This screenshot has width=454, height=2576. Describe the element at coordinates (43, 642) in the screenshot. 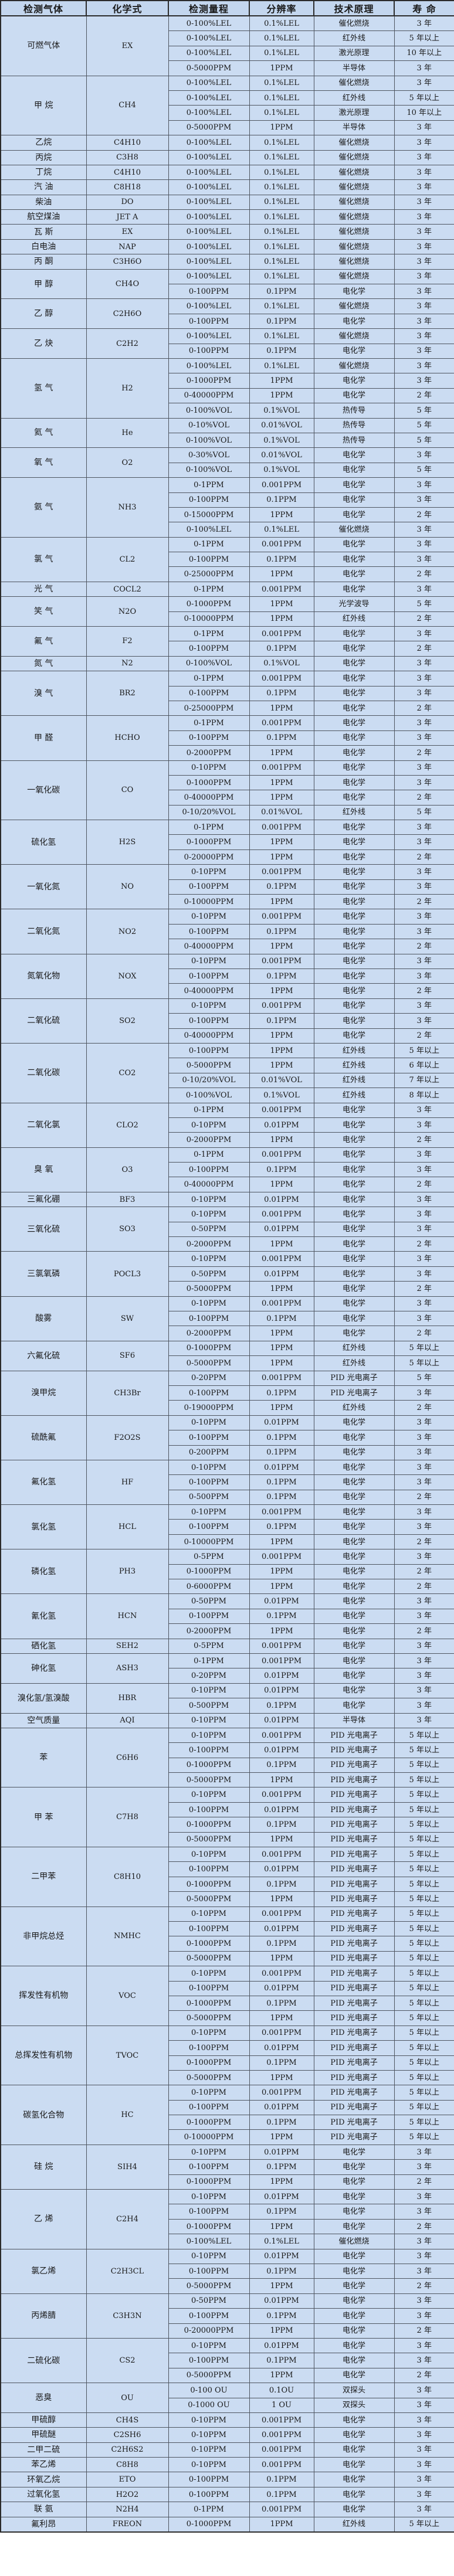

I see `gas-name-cell: 氟 气` at that location.